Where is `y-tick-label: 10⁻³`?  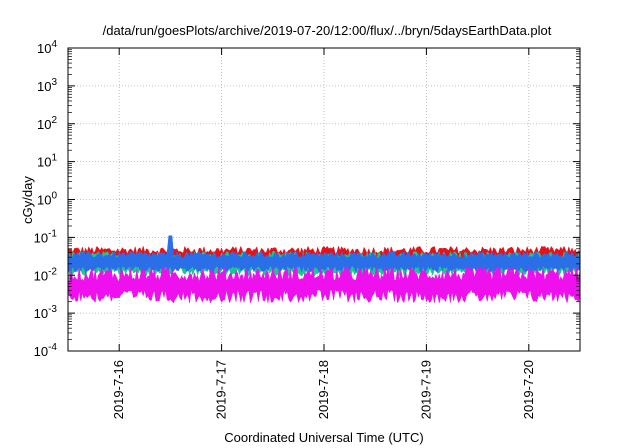 y-tick-label: 10⁻³ is located at coordinates (46, 312).